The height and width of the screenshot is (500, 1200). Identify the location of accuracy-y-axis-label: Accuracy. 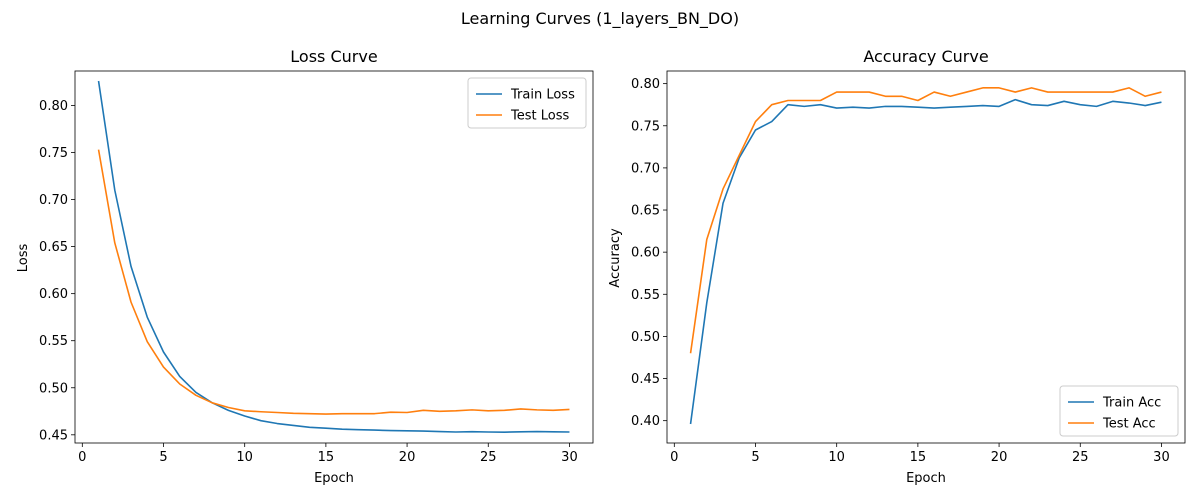
(615, 258).